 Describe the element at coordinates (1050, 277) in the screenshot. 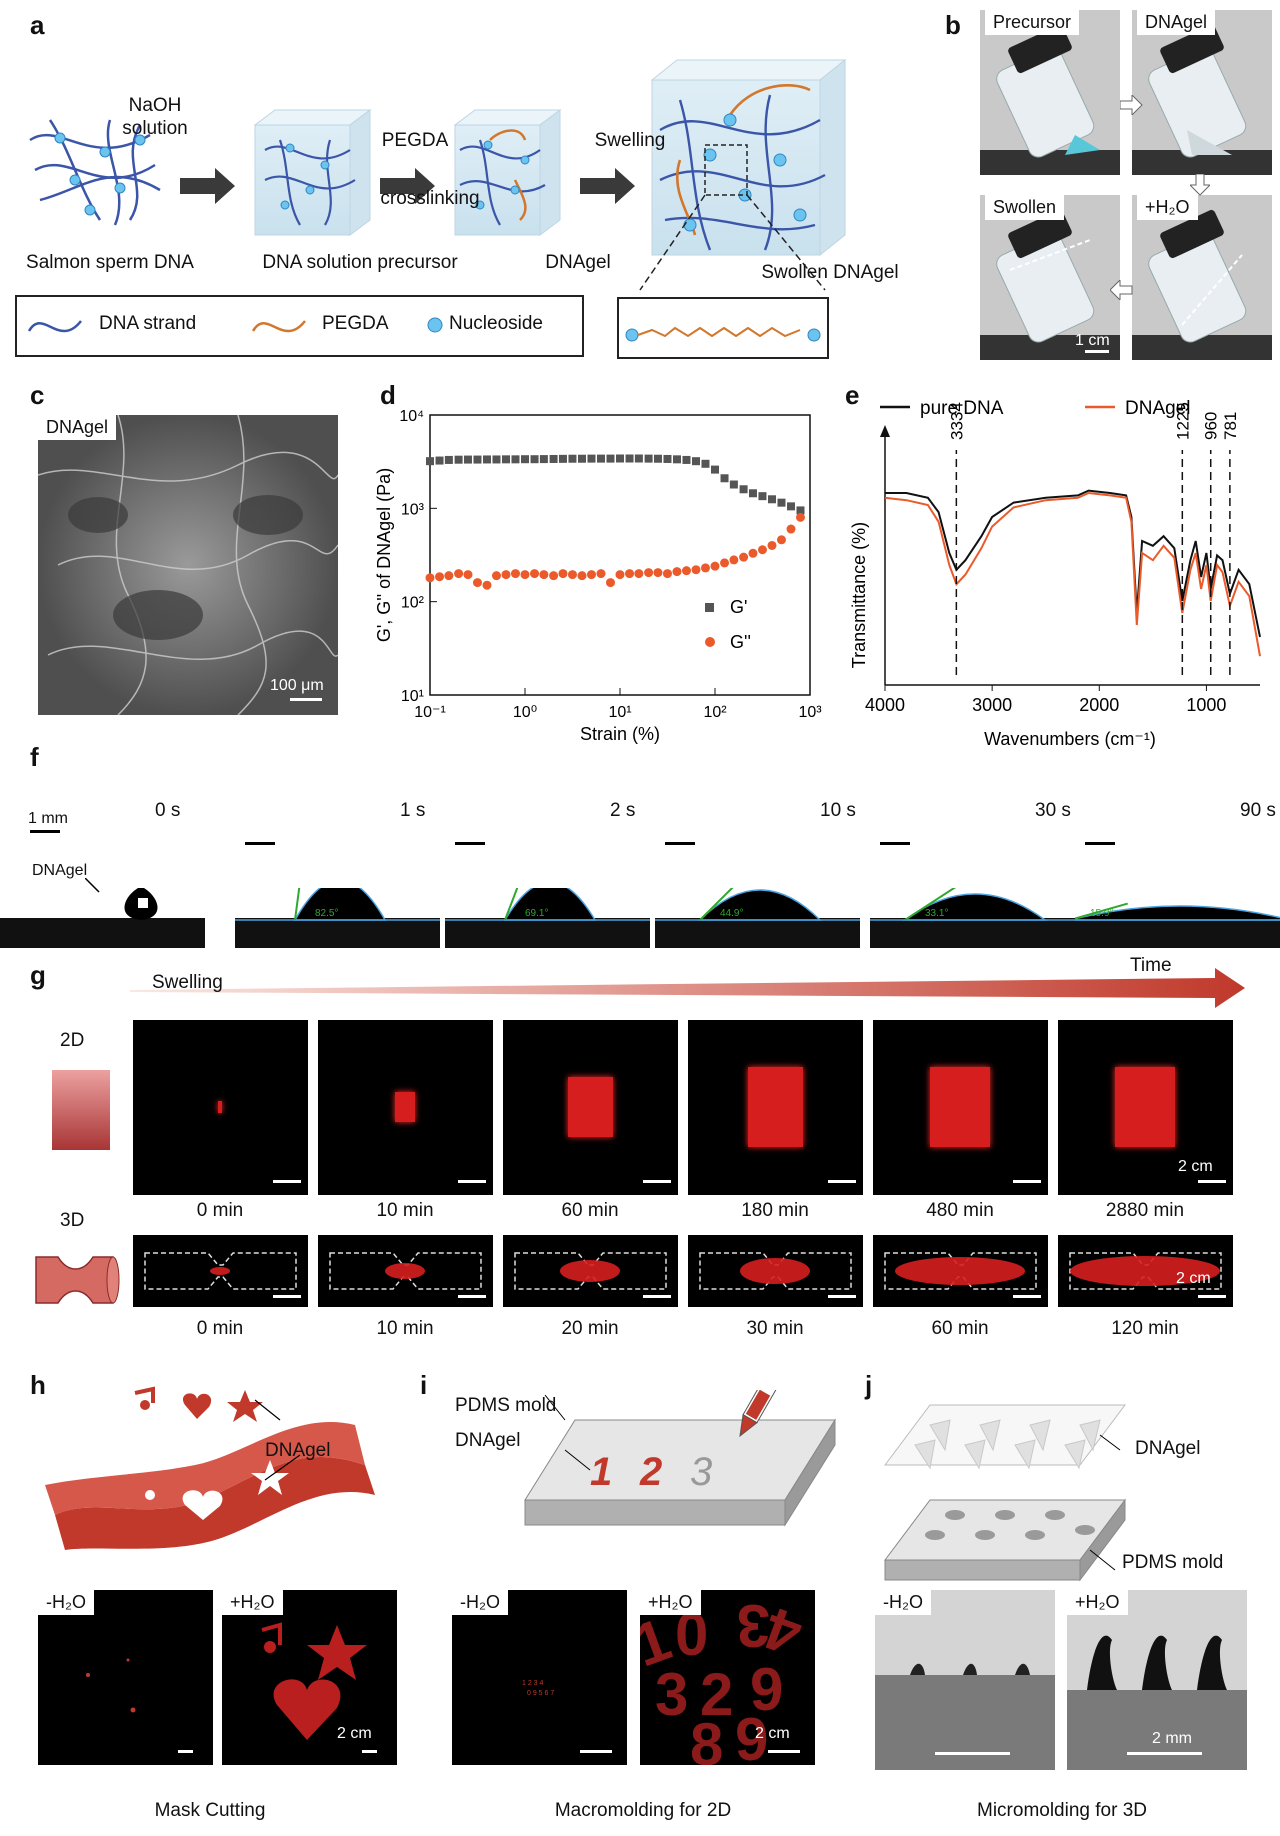

I see `photo-swollen` at that location.